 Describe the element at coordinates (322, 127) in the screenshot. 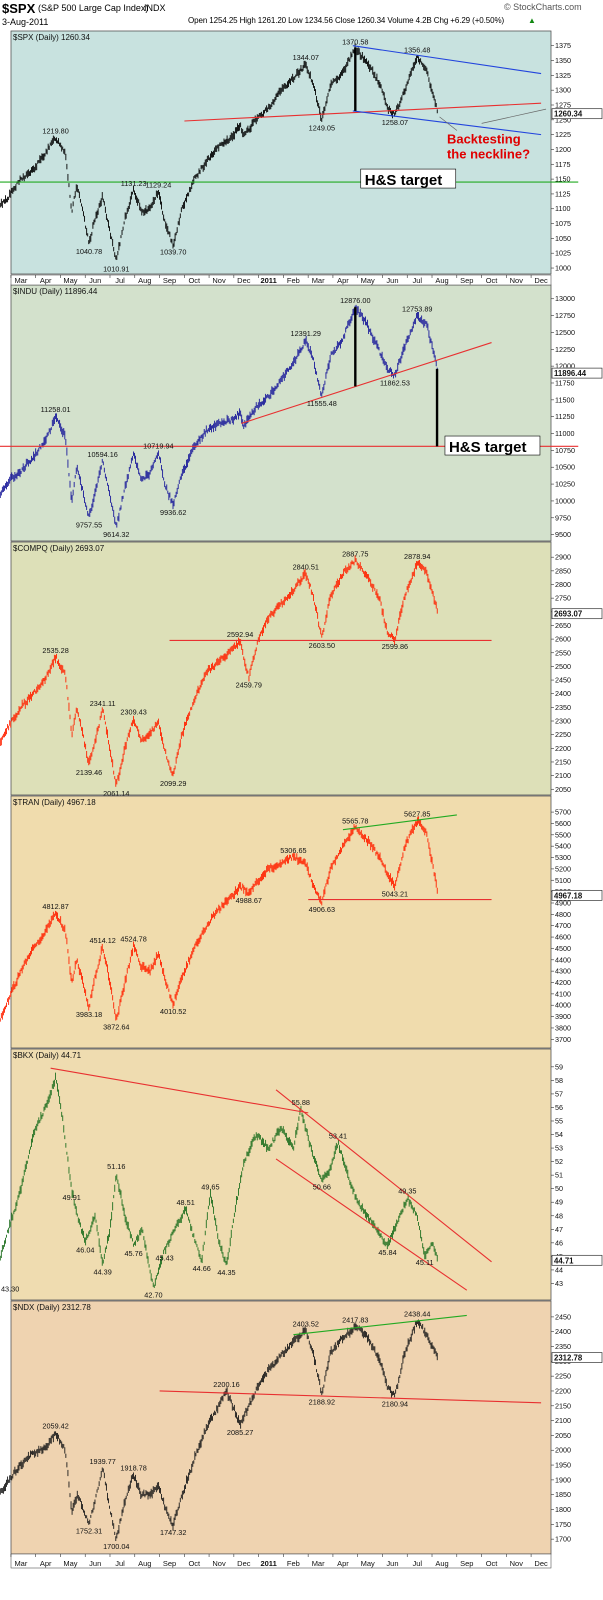

I see `price-annotation: 1249.05` at that location.